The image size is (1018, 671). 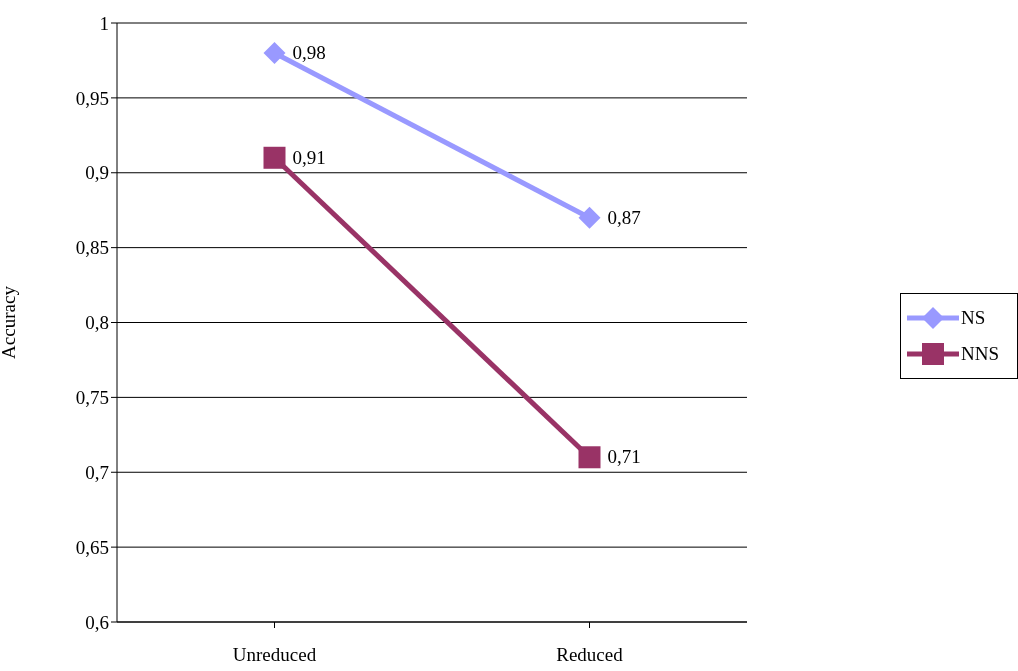 What do you see at coordinates (973, 317) in the screenshot?
I see `legend-label: NS` at bounding box center [973, 317].